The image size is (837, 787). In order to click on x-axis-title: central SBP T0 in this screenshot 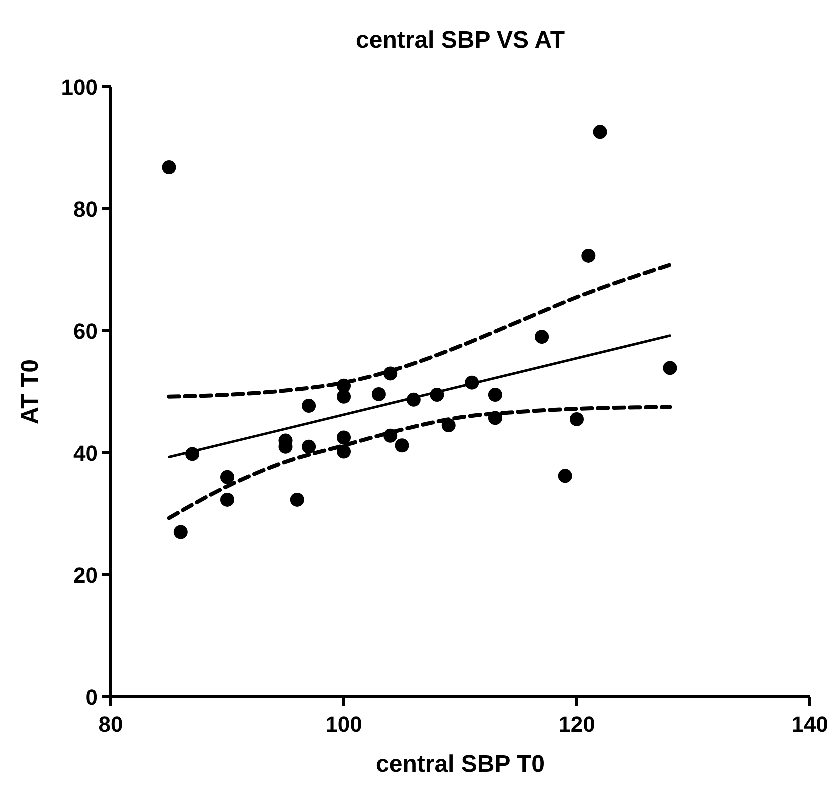, I will do `click(460, 764)`.